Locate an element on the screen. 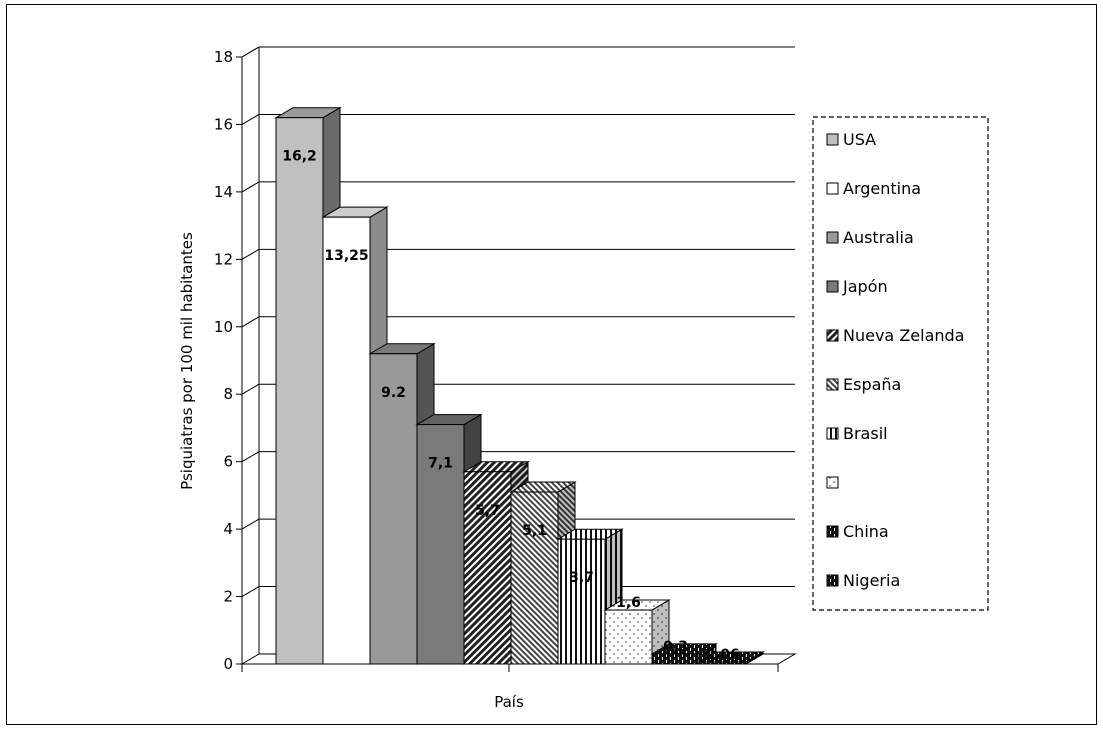 The image size is (1103, 729). legend-label: Argentina is located at coordinates (882, 188).